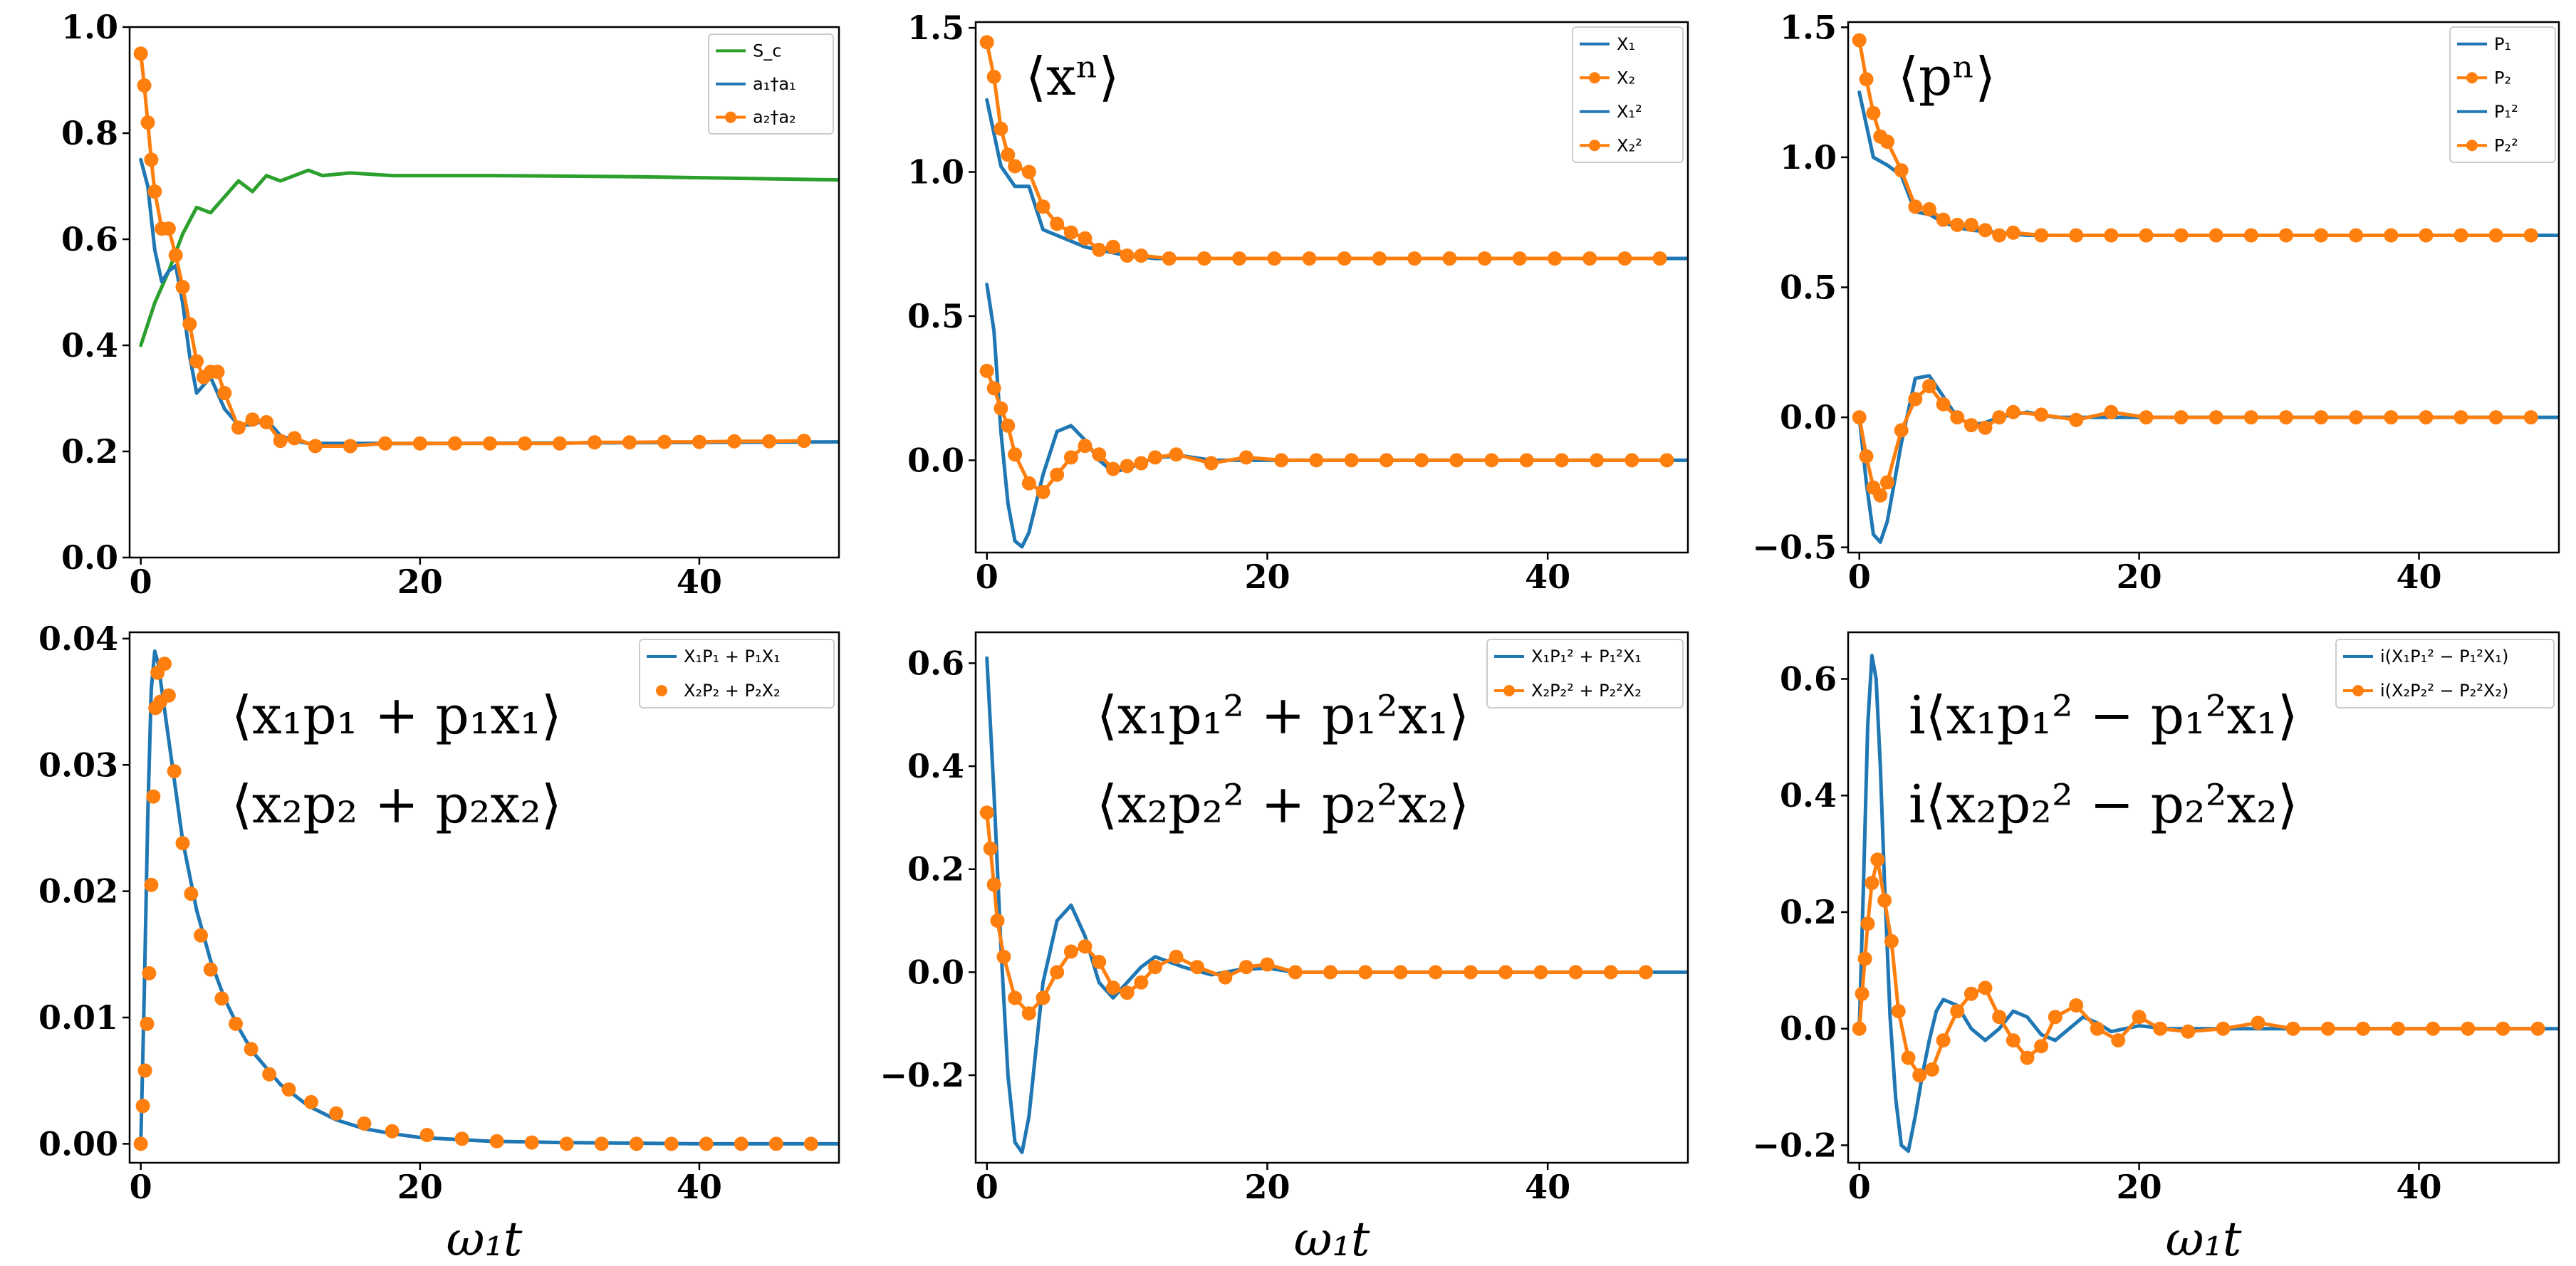 The image size is (2576, 1266). Describe the element at coordinates (1808, 287) in the screenshot. I see `y-tick-label: 0.5` at that location.